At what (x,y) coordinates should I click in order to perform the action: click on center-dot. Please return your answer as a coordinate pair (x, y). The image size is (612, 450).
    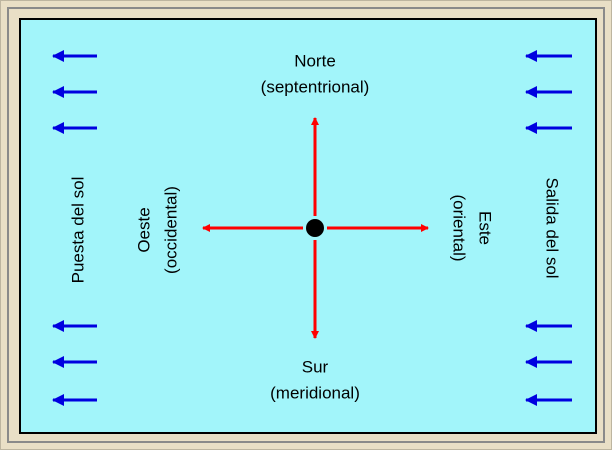
    Looking at the image, I should click on (315, 228).